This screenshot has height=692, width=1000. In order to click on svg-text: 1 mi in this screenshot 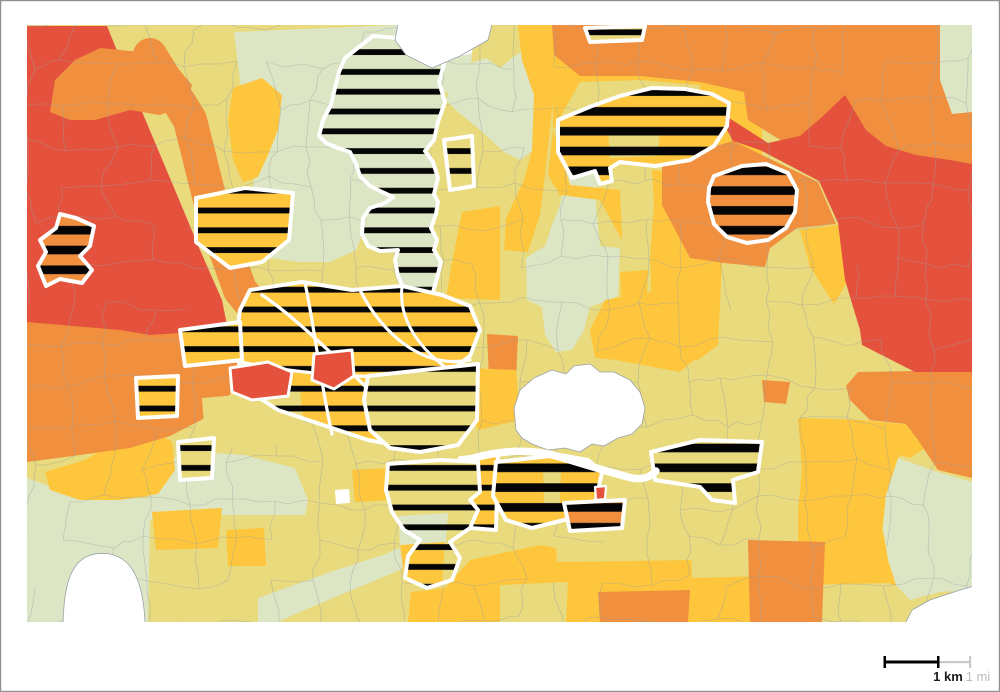, I will do `click(978, 676)`.